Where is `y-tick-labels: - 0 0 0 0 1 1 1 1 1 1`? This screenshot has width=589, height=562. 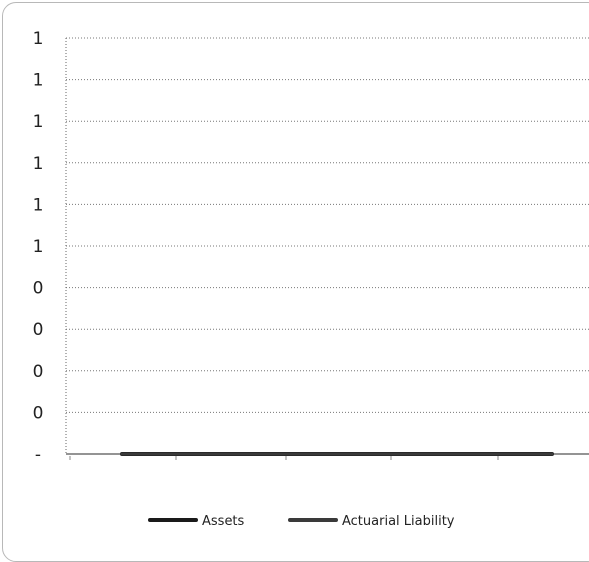
y-tick-labels: - 0 0 0 0 1 1 1 1 1 1 is located at coordinates (38, 247).